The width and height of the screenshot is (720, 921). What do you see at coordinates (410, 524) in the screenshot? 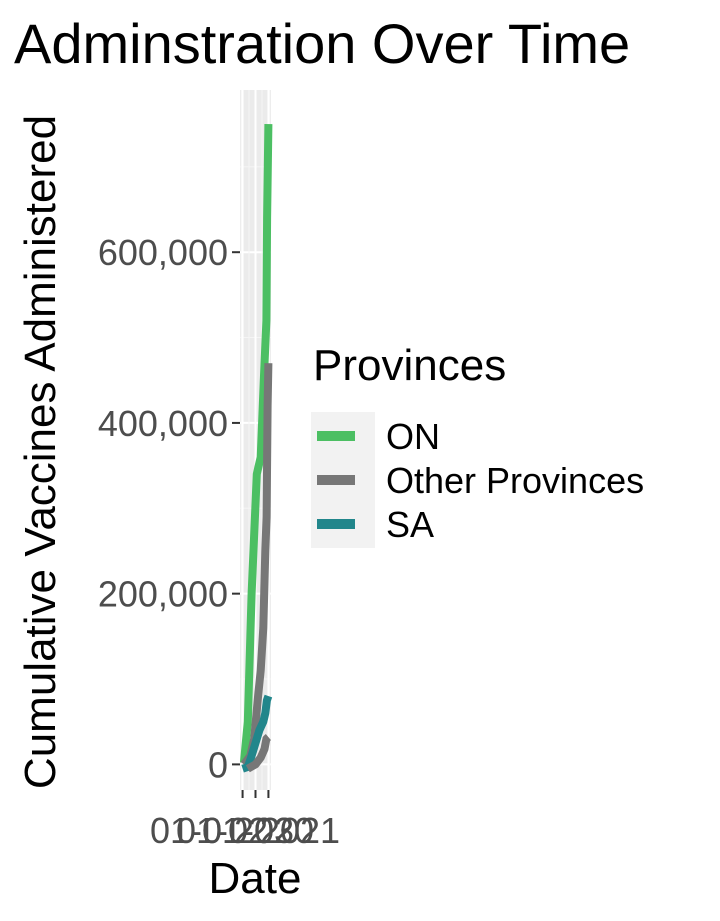
I see `legend-label-sa: SA` at bounding box center [410, 524].